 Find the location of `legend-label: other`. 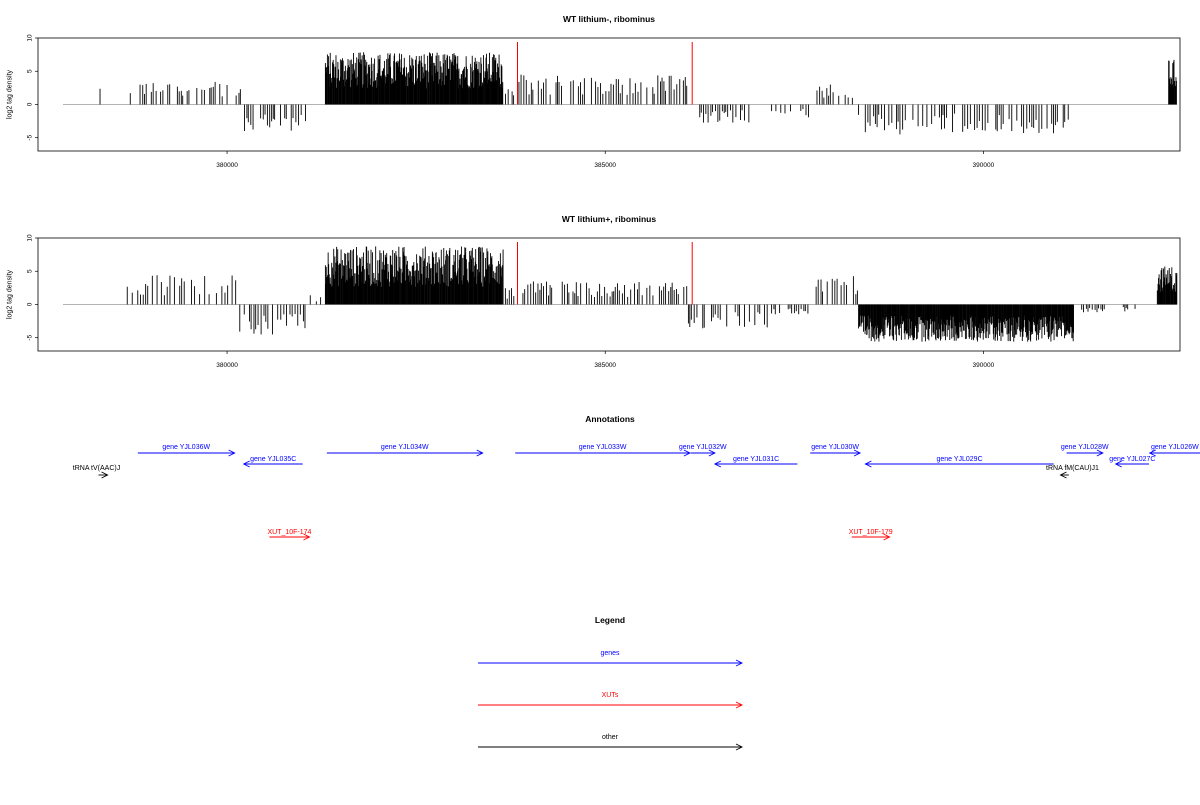

legend-label: other is located at coordinates (610, 737).